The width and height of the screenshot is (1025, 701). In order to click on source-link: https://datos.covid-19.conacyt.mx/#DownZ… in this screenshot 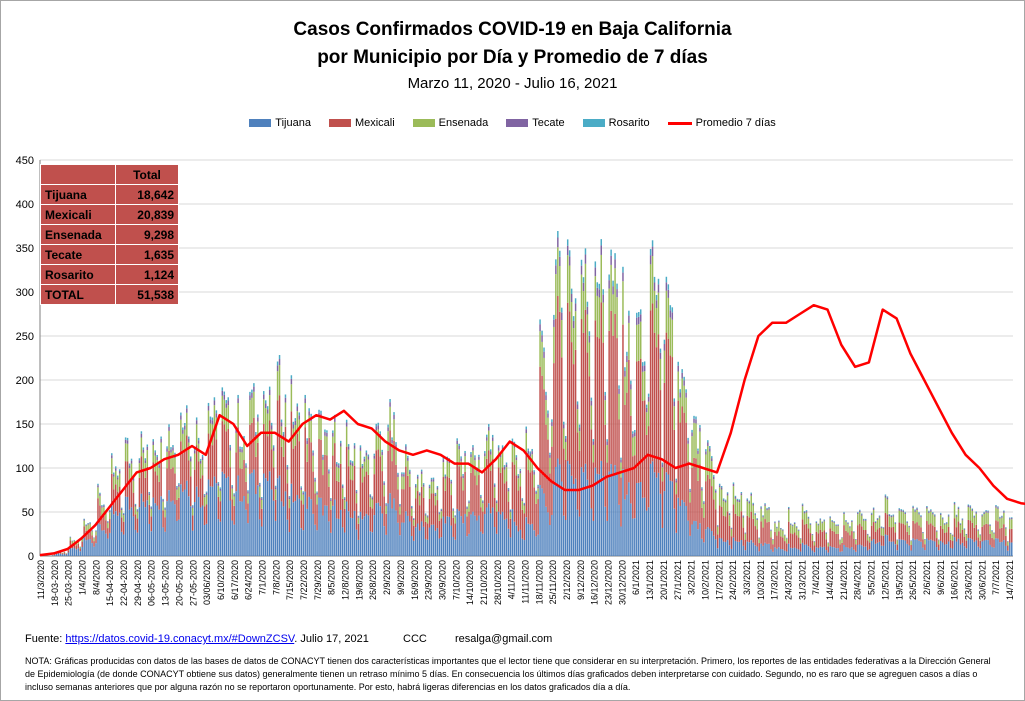, I will do `click(180, 639)`.